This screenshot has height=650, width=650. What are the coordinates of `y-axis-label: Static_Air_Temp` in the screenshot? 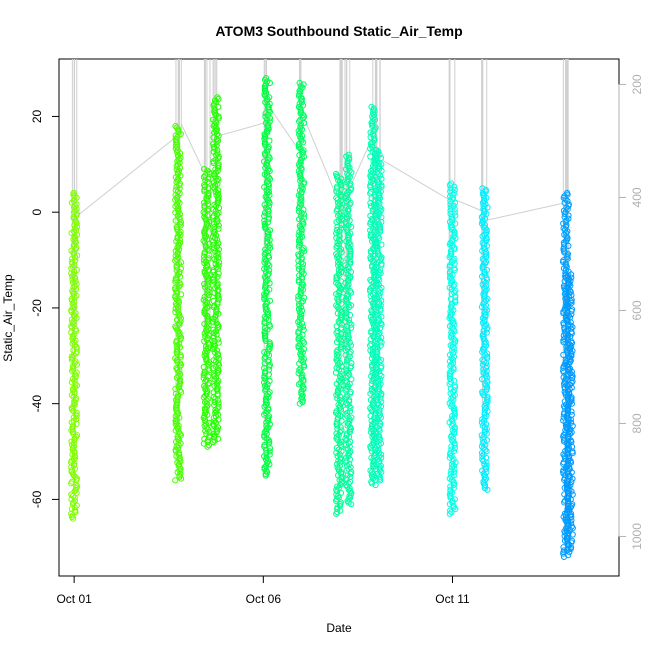 It's located at (8, 318).